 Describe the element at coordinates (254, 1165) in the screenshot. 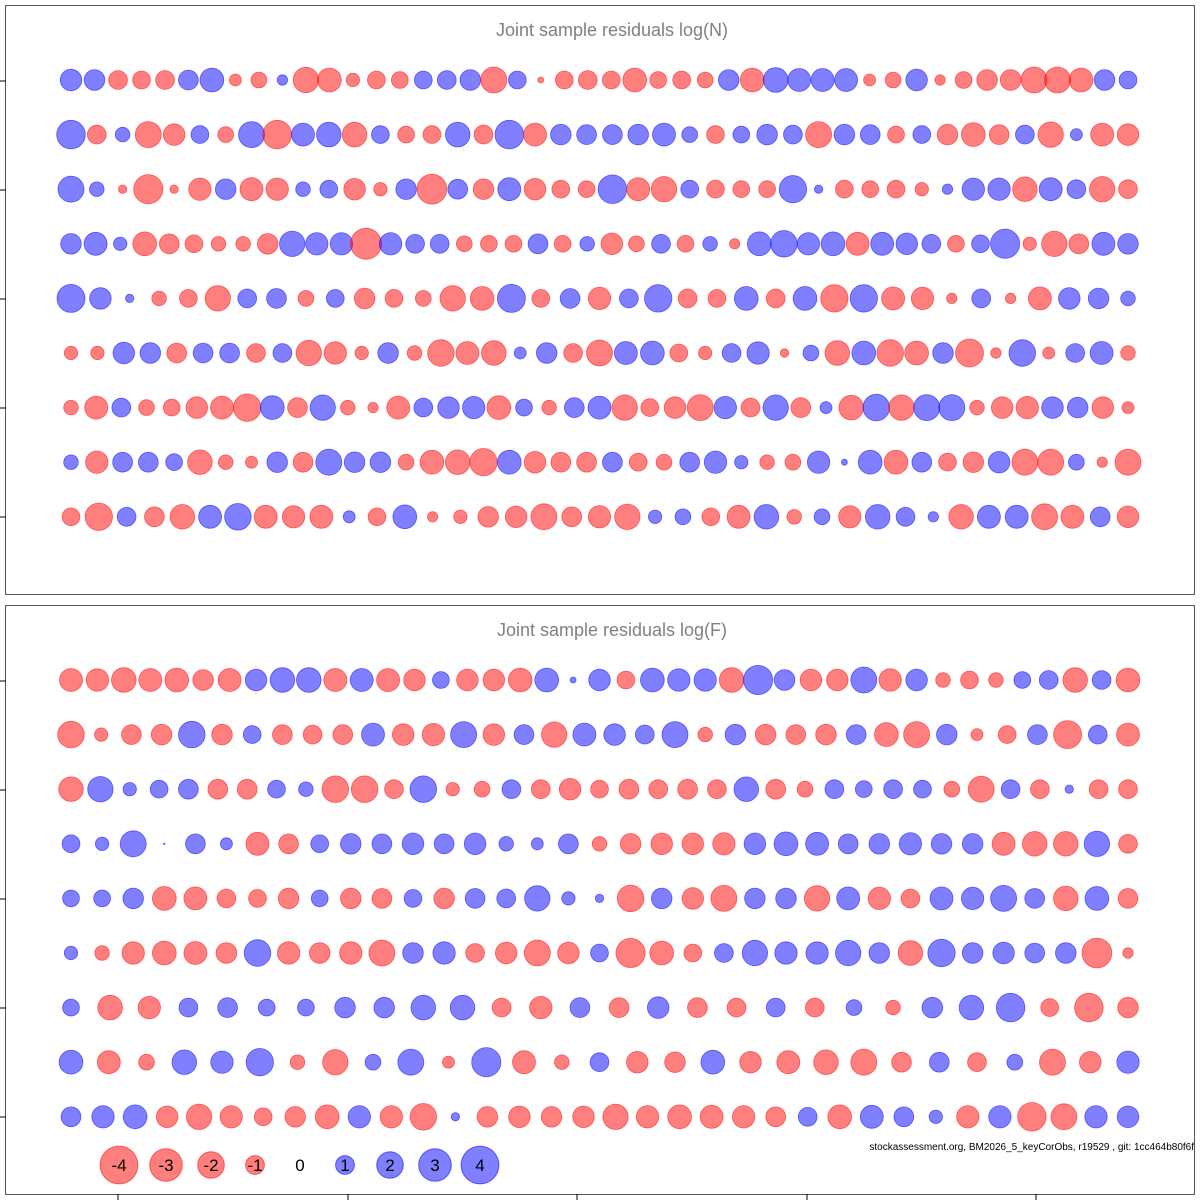

I see `legend-label: -1` at that location.